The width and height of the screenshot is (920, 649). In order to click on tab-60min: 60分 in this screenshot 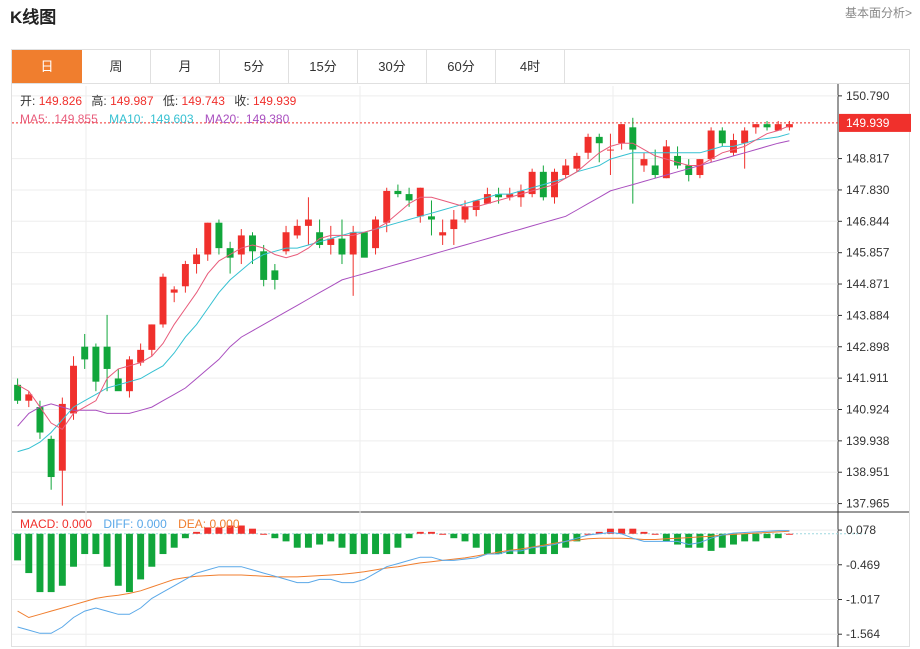, I will do `click(461, 66)`.